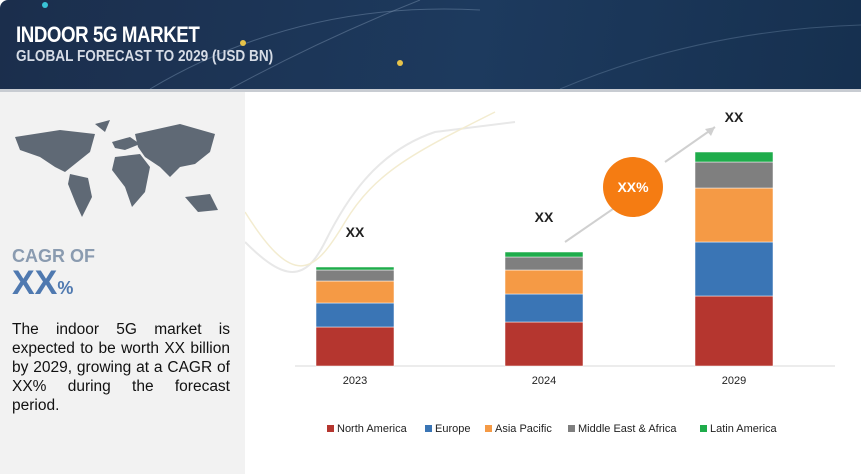 This screenshot has height=474, width=861. Describe the element at coordinates (734, 157) in the screenshot. I see `bar-segment-latin-america-2029` at that location.